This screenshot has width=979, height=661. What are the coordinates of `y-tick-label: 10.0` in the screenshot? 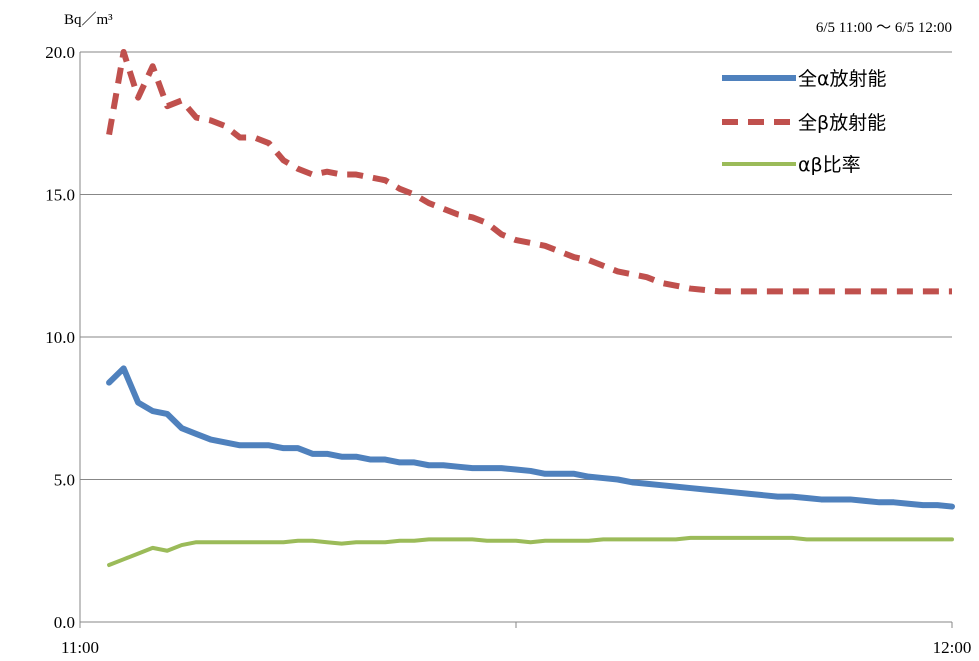 It's located at (60, 337).